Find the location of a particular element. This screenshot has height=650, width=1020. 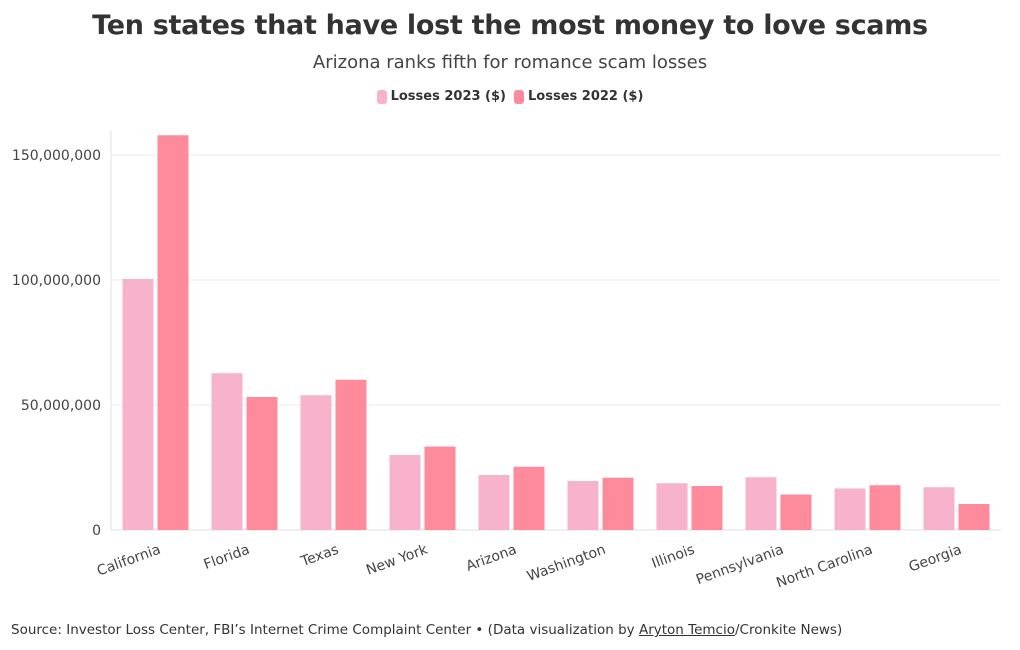

bar-illinois-2023 is located at coordinates (672, 506).